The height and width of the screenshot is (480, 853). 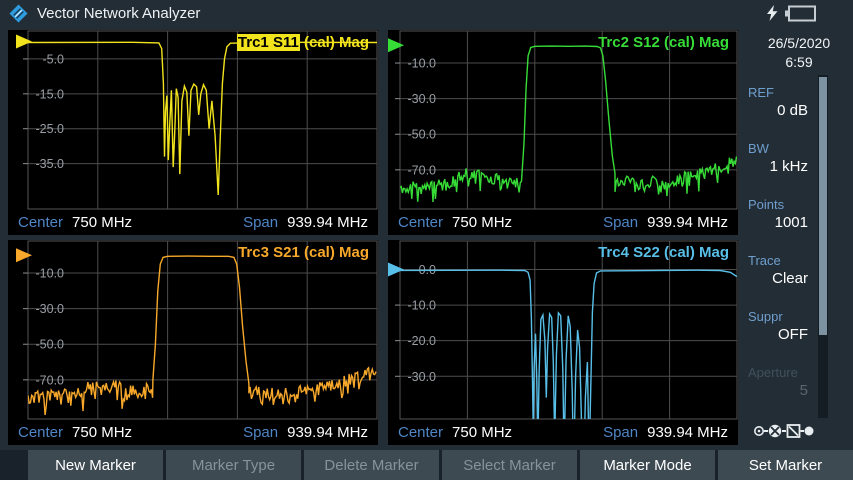 What do you see at coordinates (799, 43) in the screenshot?
I see `date-text: 26/5/2020` at bounding box center [799, 43].